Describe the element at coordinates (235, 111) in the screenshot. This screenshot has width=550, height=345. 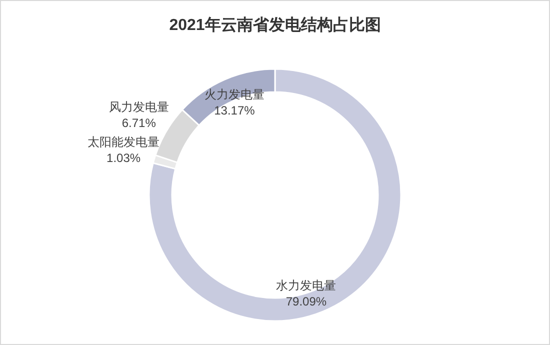
I see `data-label: 13.17%` at that location.